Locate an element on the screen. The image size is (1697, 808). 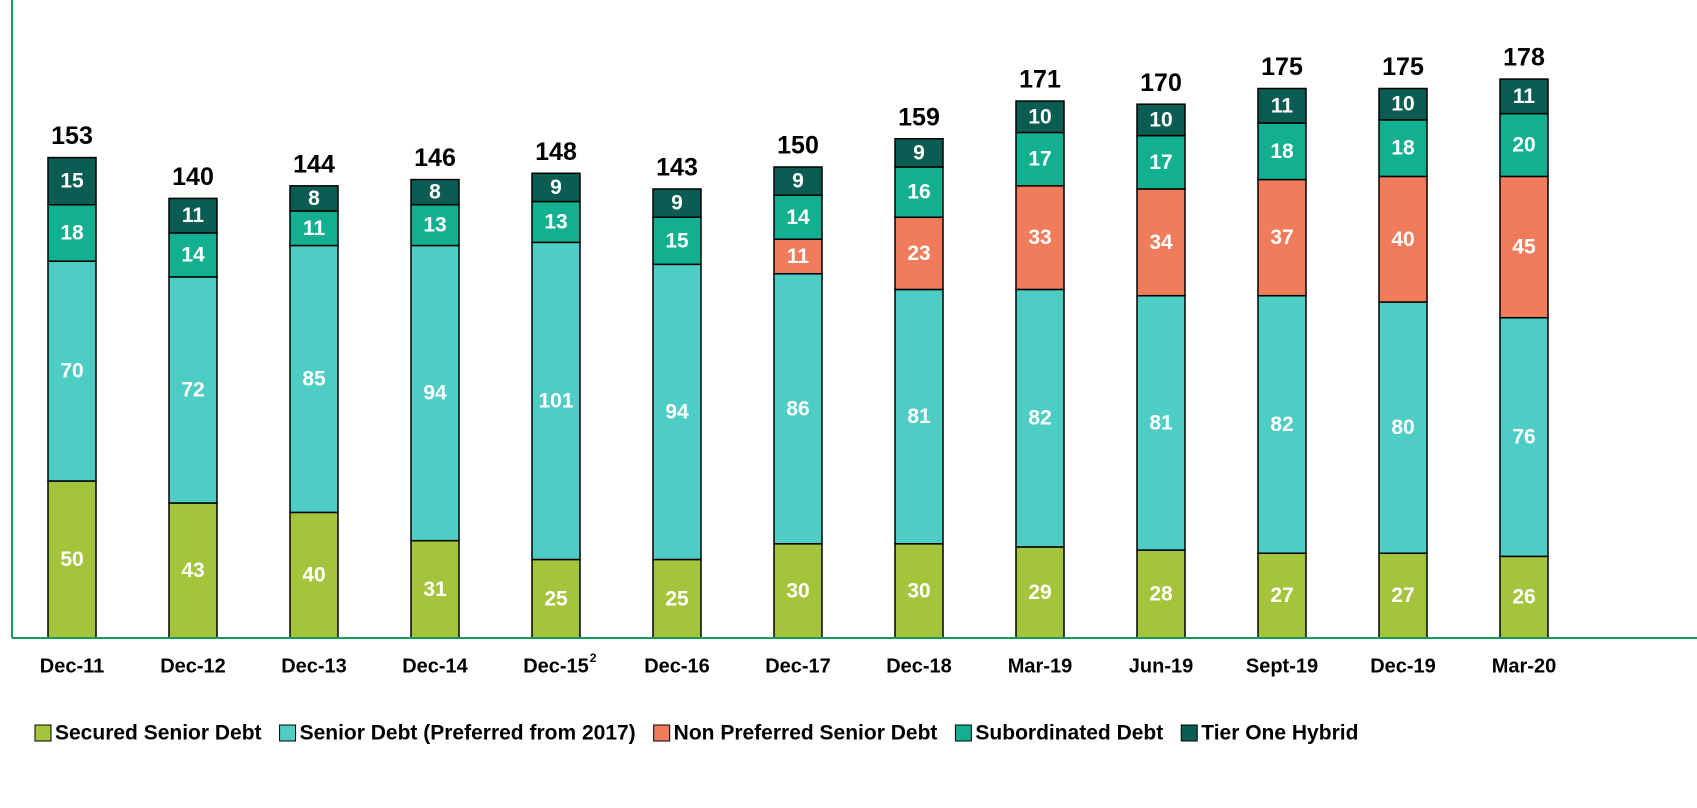
data-label: 20 is located at coordinates (1523, 145).